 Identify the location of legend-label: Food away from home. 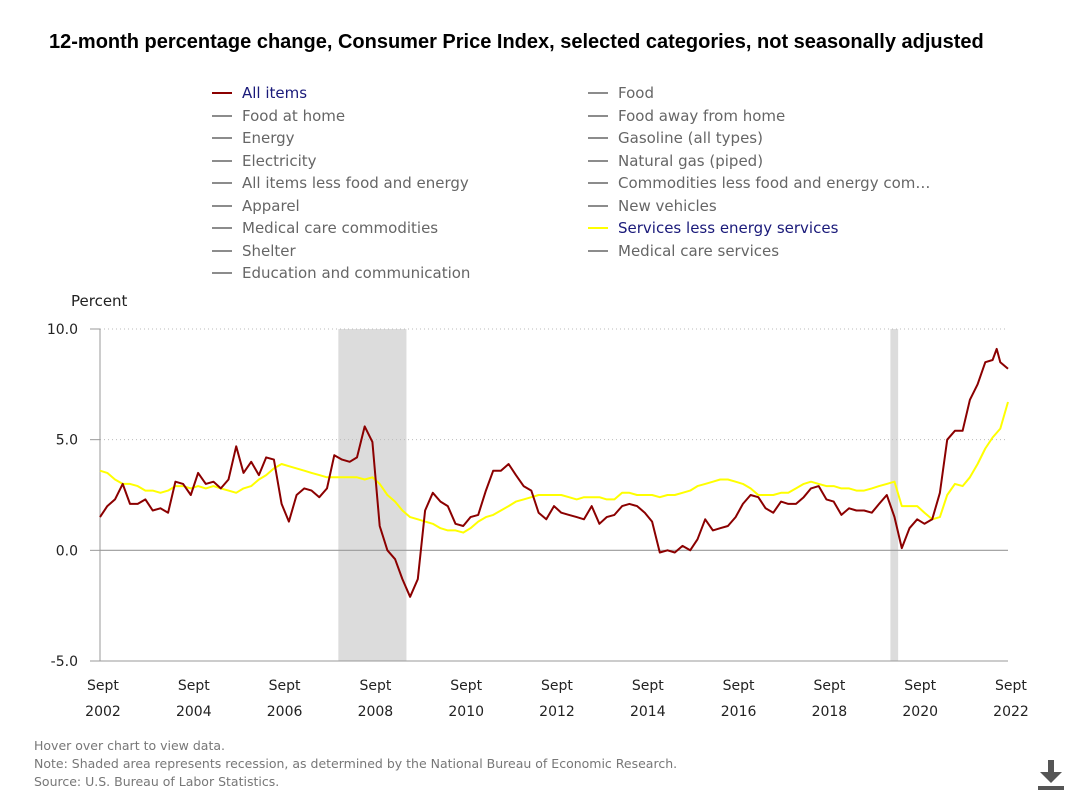
(702, 115).